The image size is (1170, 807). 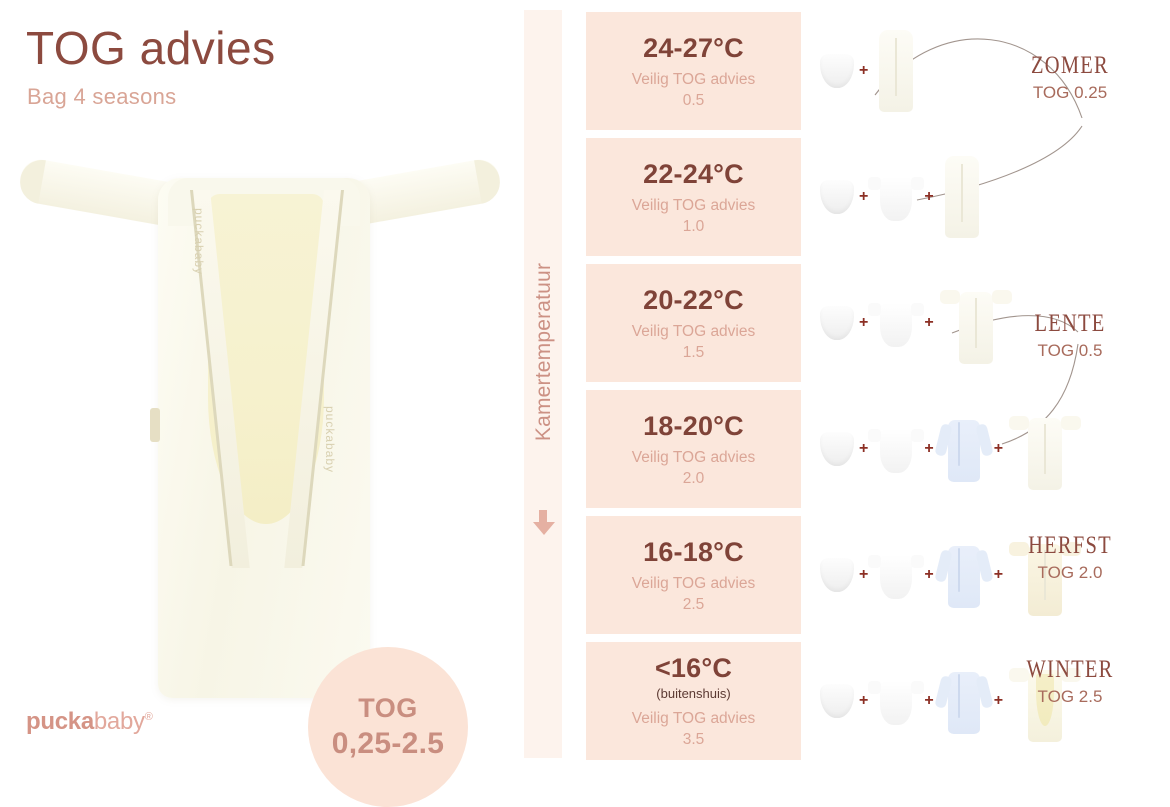 I want to click on tog-badge-title: TOG, so click(x=388, y=708).